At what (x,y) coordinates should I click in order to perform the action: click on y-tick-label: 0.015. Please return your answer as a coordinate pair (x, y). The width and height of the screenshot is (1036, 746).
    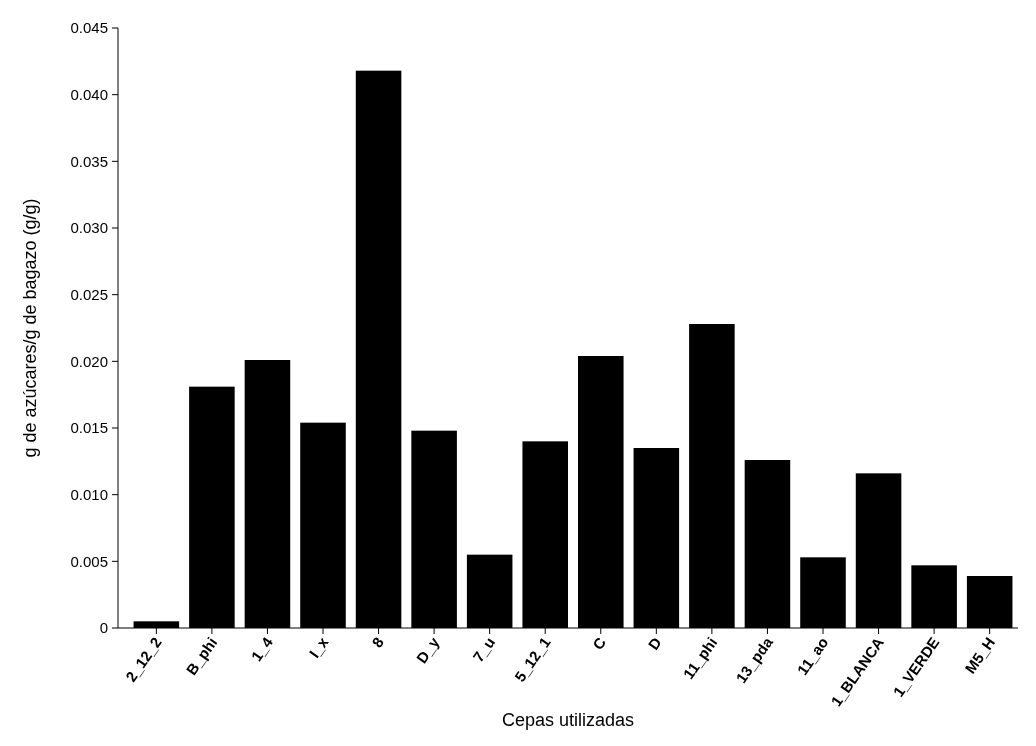
    Looking at the image, I should click on (89, 428).